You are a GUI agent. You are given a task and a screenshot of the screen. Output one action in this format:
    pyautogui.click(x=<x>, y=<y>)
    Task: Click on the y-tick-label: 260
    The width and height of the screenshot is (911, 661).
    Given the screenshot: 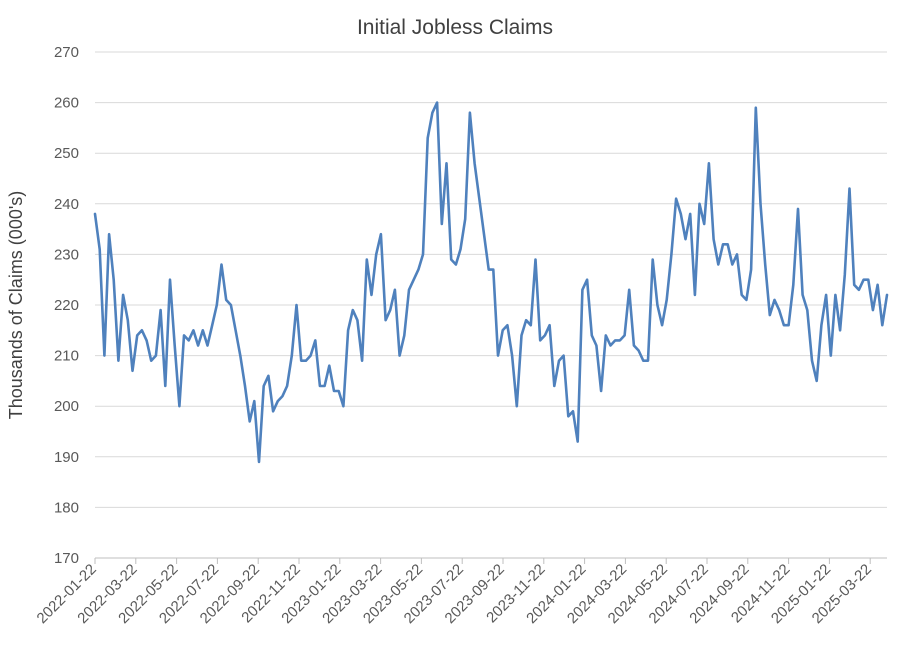 What is the action you would take?
    pyautogui.click(x=66, y=103)
    